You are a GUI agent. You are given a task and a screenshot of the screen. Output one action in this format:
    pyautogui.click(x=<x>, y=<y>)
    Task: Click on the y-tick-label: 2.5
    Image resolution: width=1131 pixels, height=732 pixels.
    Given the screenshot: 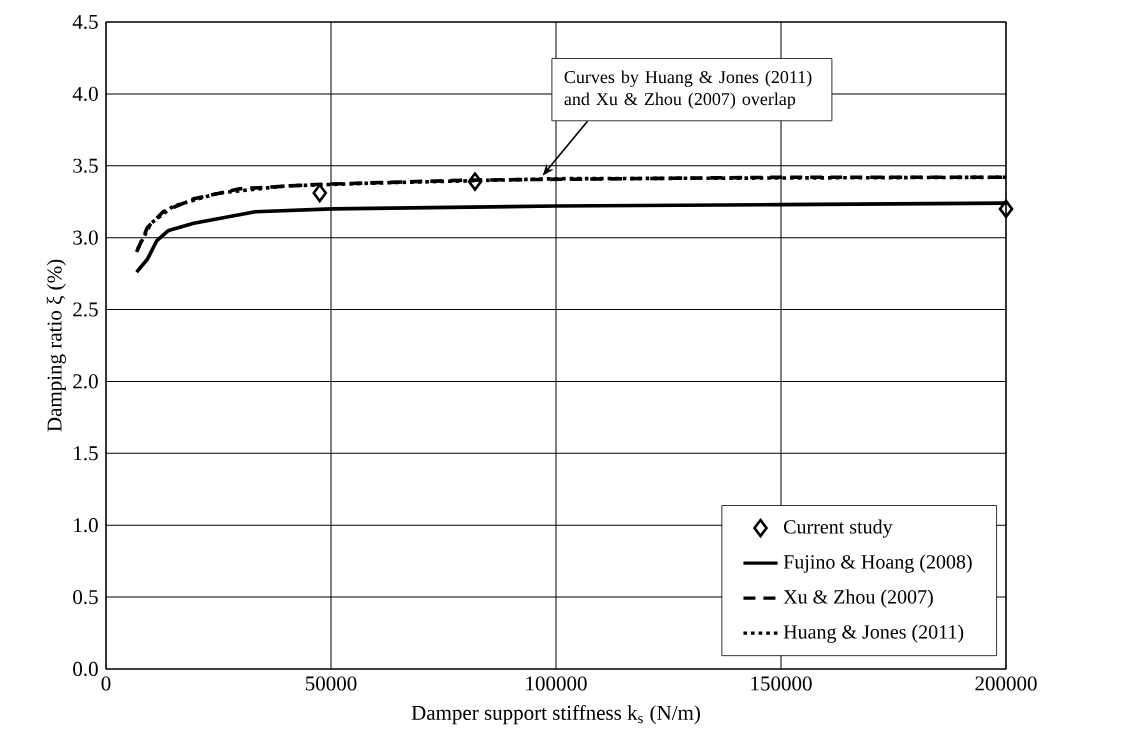 What is the action you would take?
    pyautogui.click(x=85, y=309)
    